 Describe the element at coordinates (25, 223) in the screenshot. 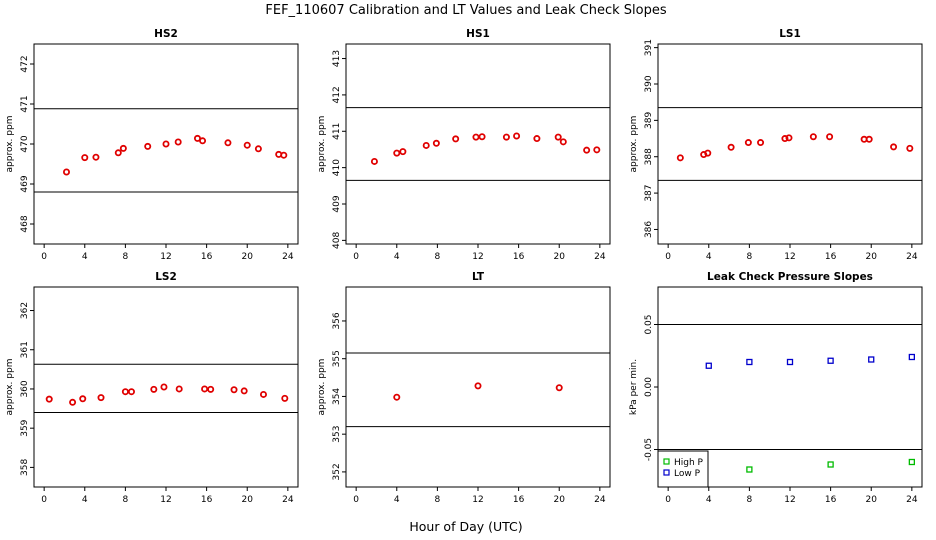

I see `y-tick-label: 468` at that location.